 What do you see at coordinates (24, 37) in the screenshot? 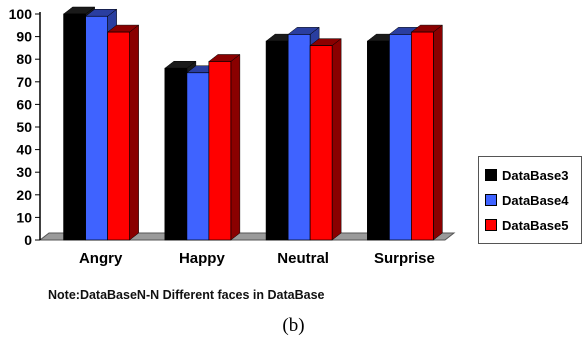
I see `y-tick-label: 90` at bounding box center [24, 37].